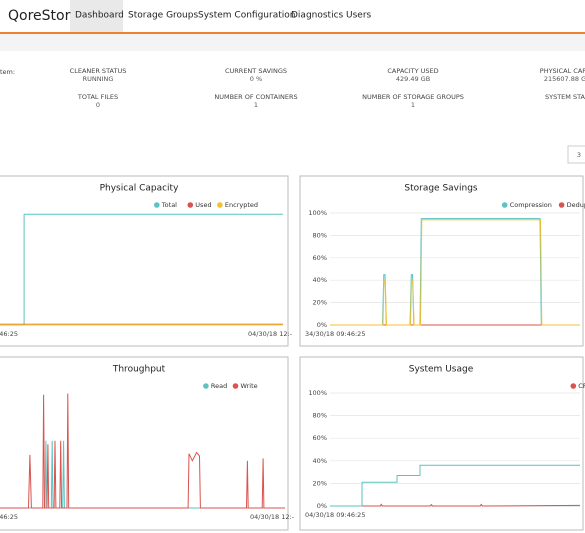 The width and height of the screenshot is (585, 533). I want to click on panel-title: System Usage, so click(441, 370).